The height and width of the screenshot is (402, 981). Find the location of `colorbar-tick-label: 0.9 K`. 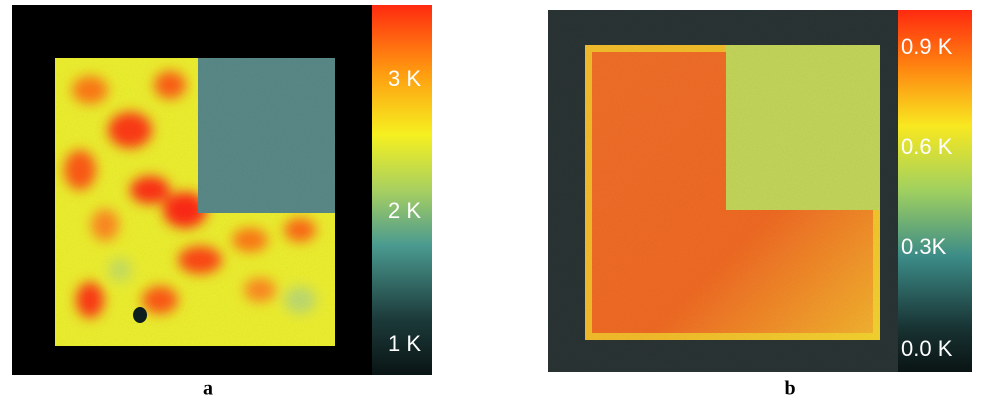

colorbar-tick-label: 0.9 K is located at coordinates (927, 46).